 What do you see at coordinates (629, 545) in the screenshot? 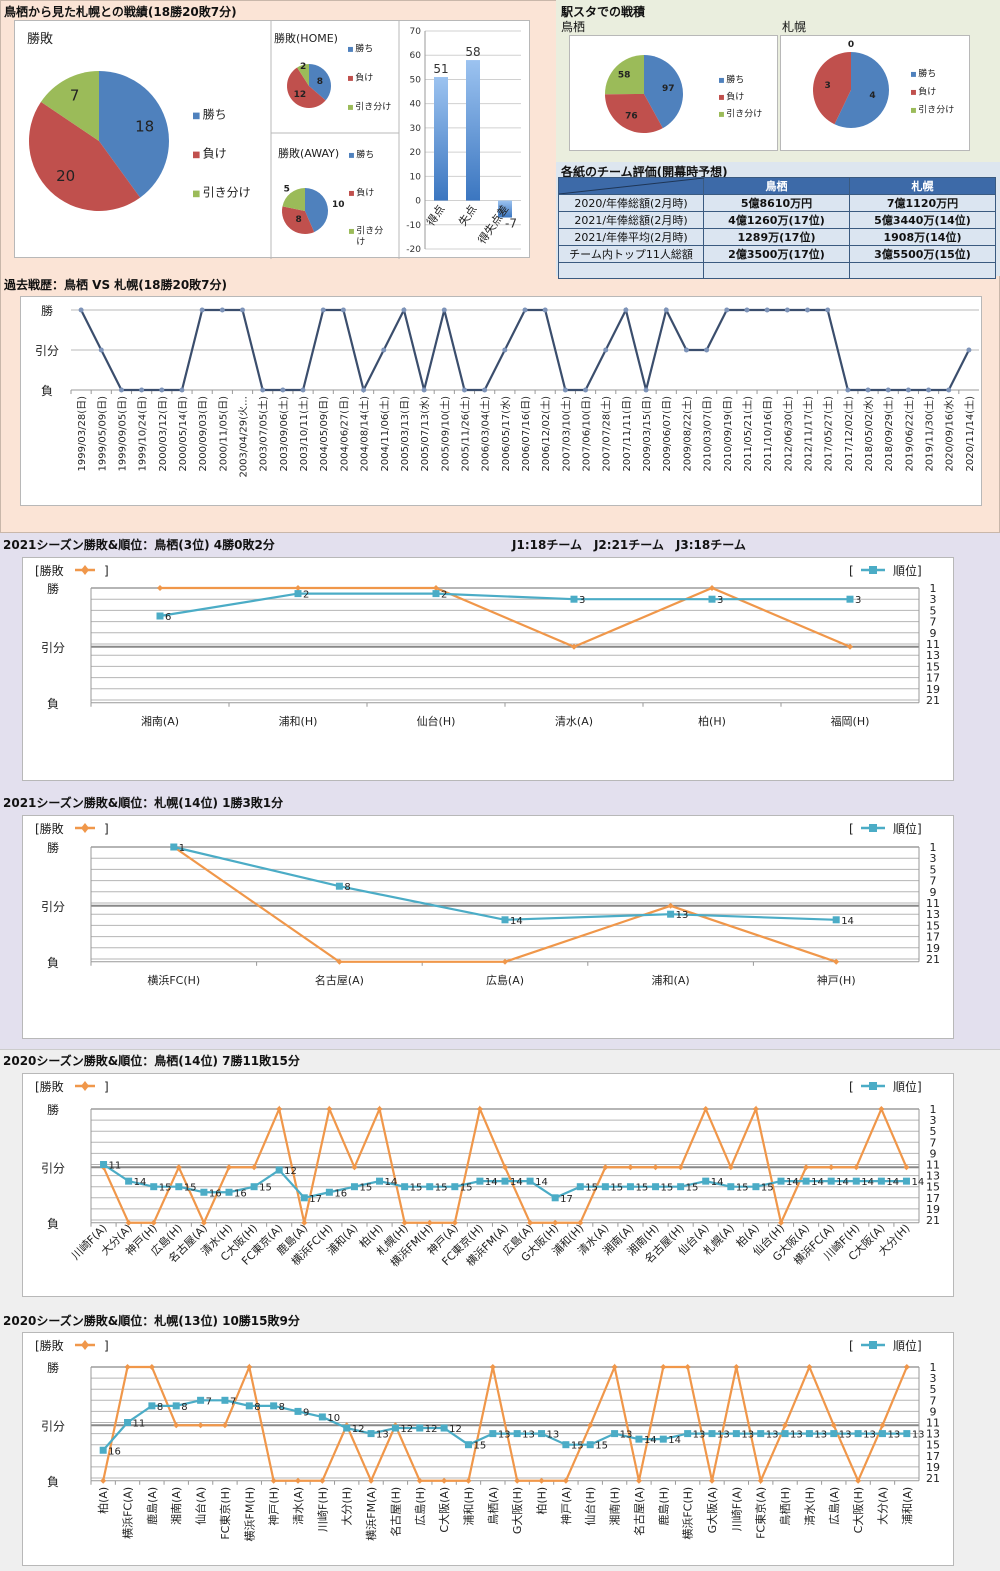
I see `league-info: J1:18チーム J2:21チーム J3:18チーム` at bounding box center [629, 545].